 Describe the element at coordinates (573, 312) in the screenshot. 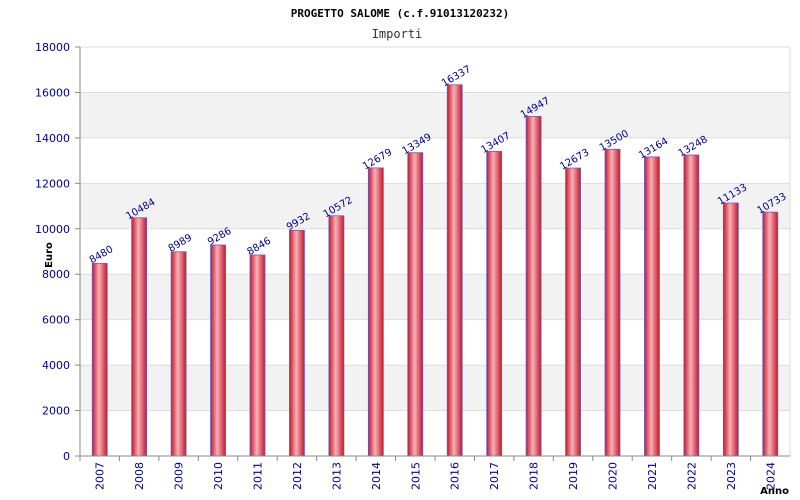

I see `bar-2019` at that location.